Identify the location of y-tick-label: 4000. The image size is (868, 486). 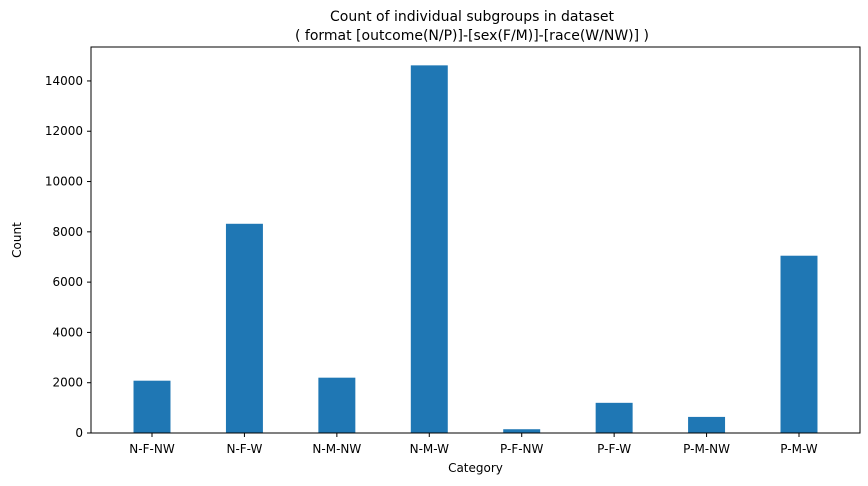
(67, 332).